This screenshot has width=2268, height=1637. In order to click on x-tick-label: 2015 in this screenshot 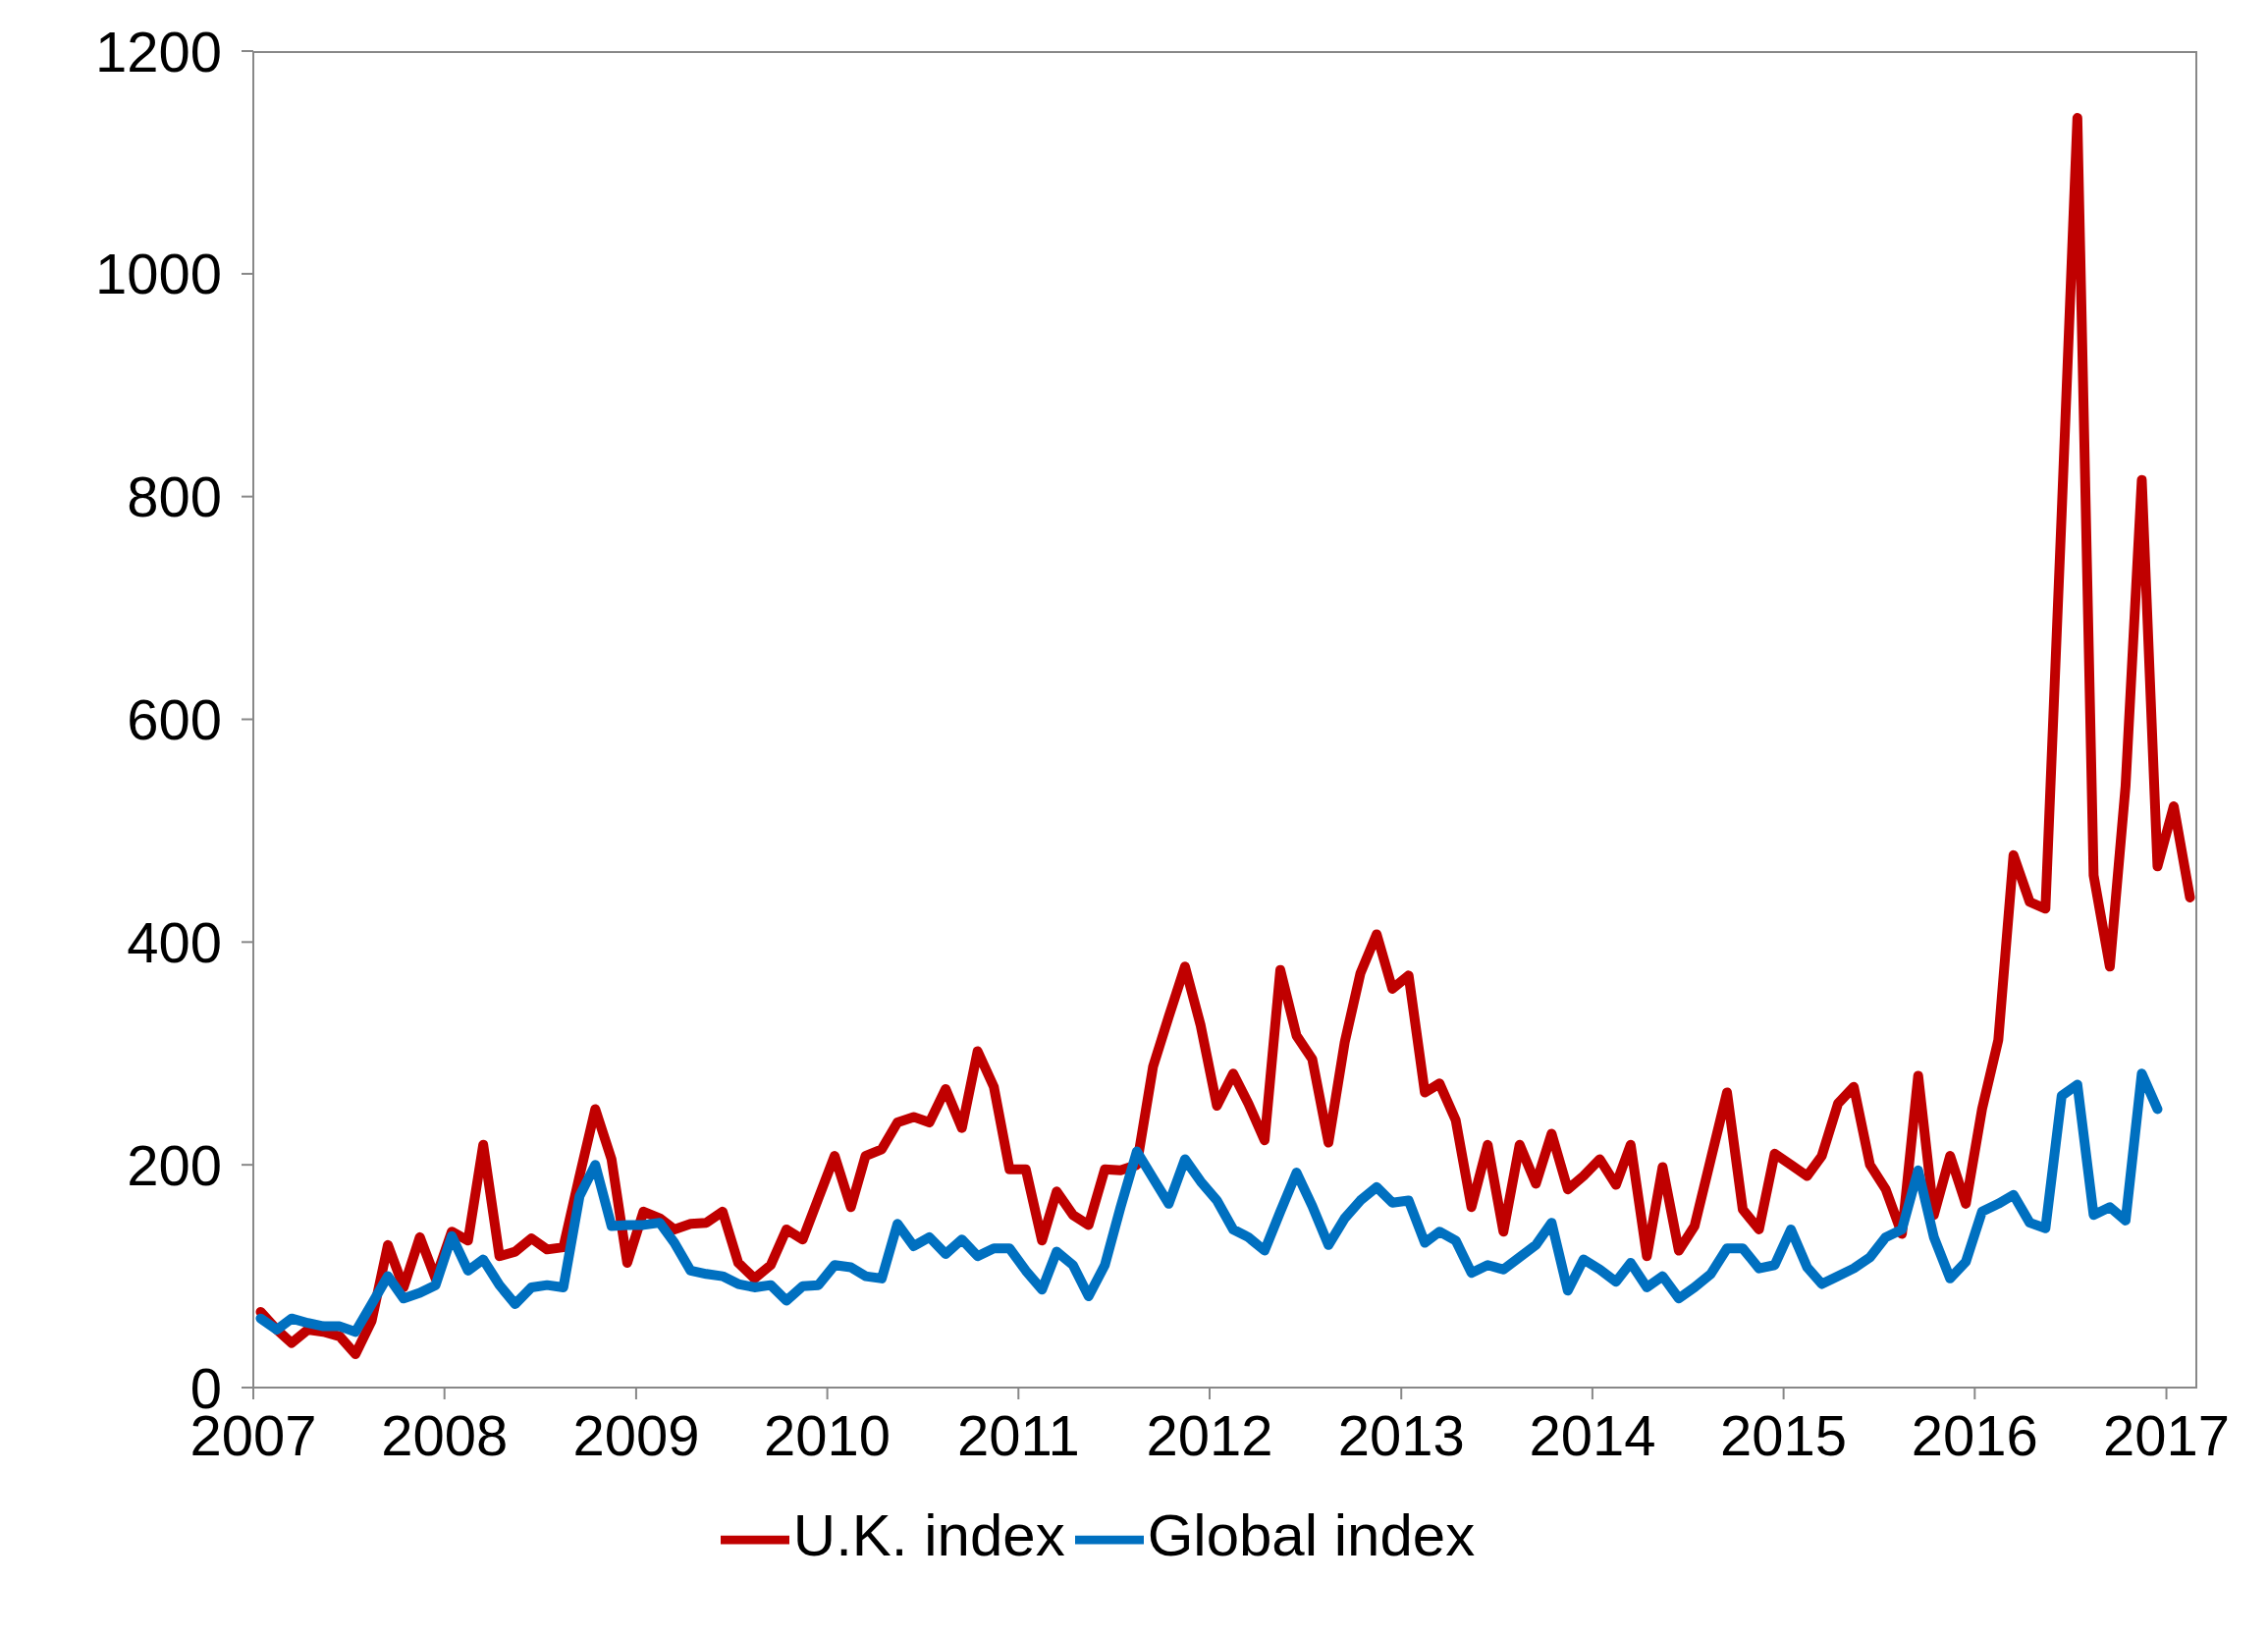, I will do `click(1784, 1435)`.